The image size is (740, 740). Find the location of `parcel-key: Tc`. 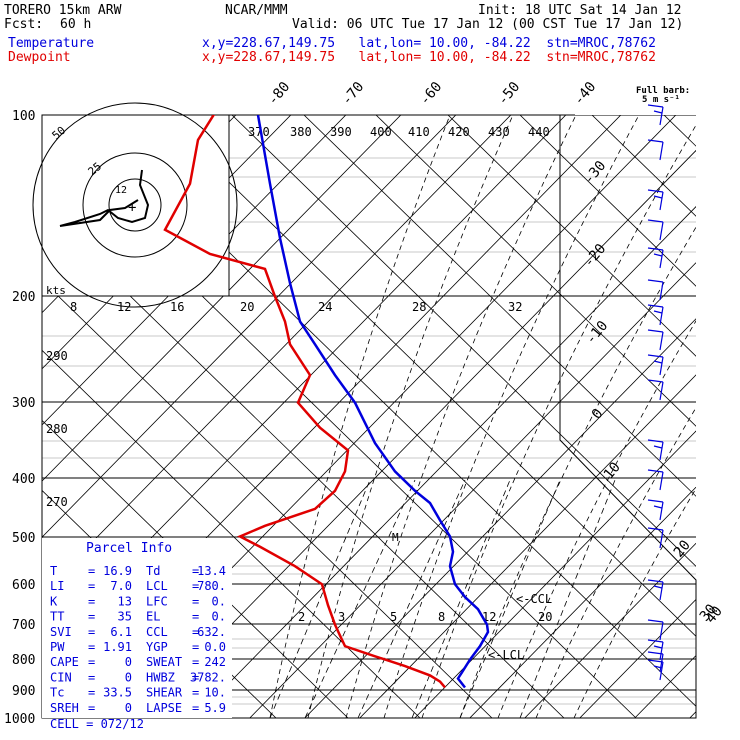

parcel-key: Tc is located at coordinates (57, 693).